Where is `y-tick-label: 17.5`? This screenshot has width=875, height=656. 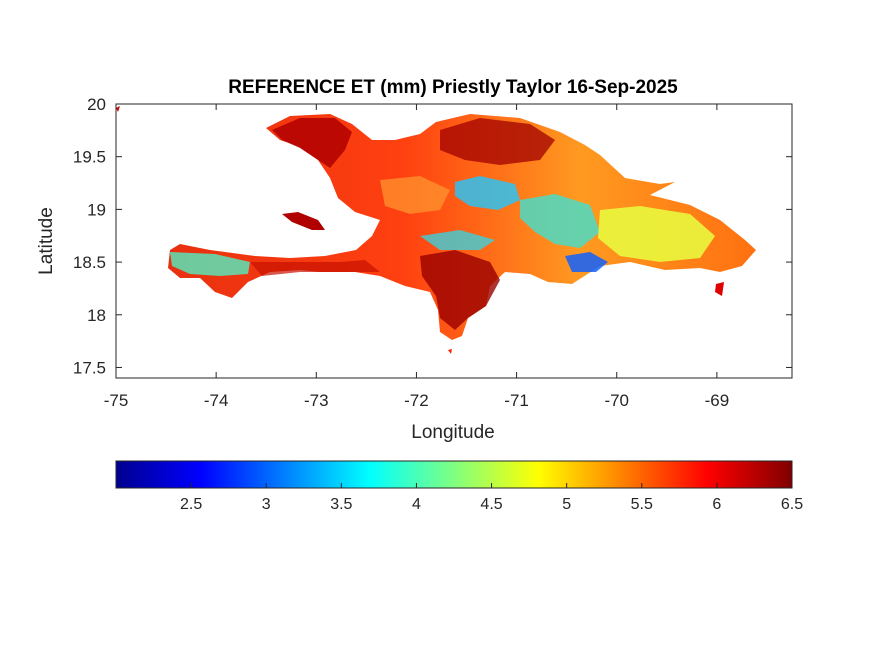 y-tick-label: 17.5 is located at coordinates (89, 367).